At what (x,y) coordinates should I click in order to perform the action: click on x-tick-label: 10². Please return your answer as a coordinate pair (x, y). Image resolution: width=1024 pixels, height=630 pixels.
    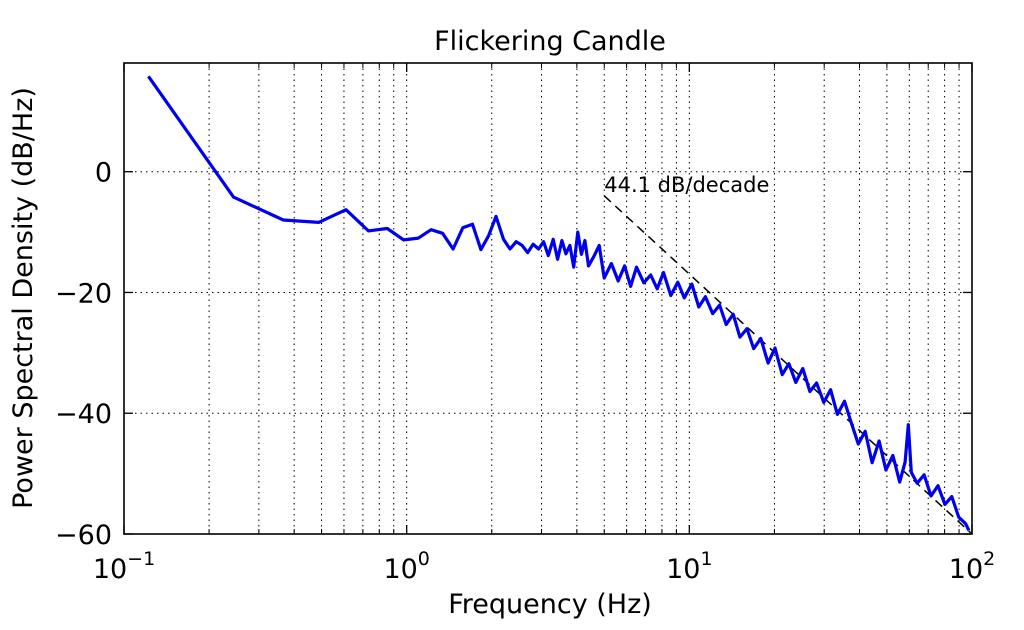
    Looking at the image, I should click on (972, 566).